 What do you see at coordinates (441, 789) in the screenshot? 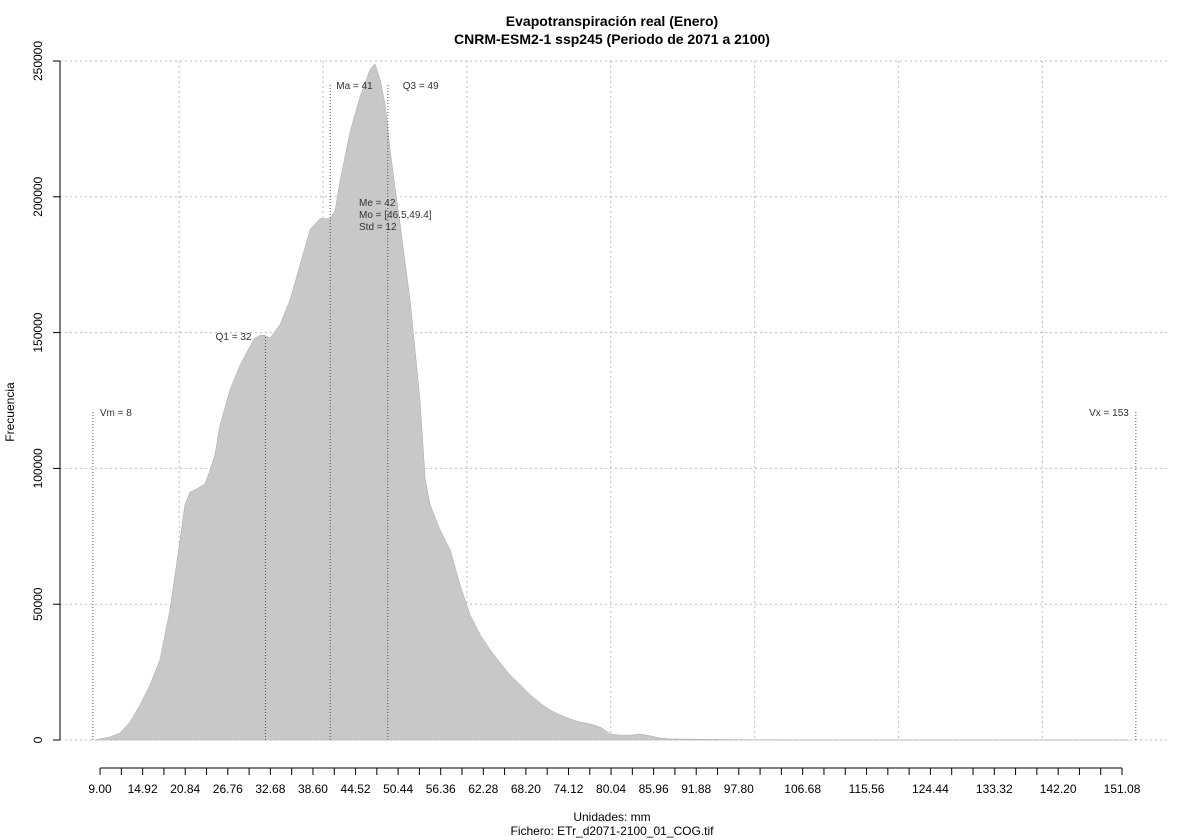
I see `x-tick-label: 56.36` at bounding box center [441, 789].